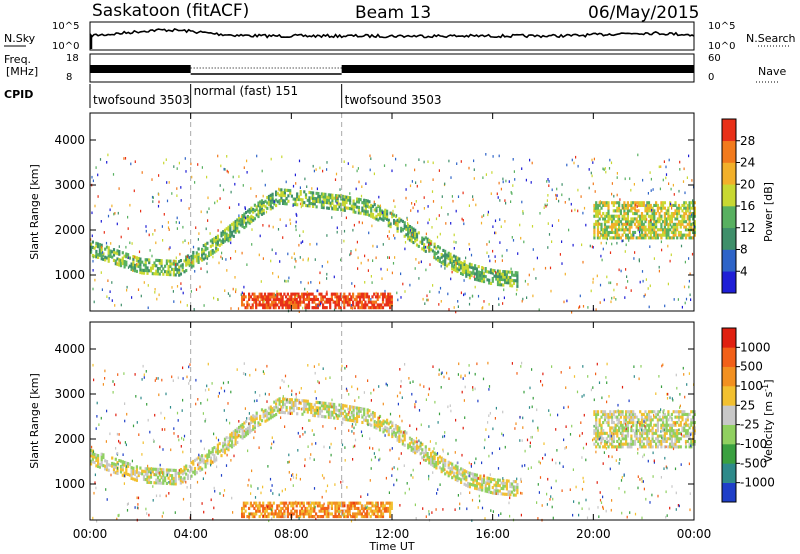 Image resolution: width=800 pixels, height=554 pixels. What do you see at coordinates (392, 70) in the screenshot?
I see `freq-trace` at bounding box center [392, 70].